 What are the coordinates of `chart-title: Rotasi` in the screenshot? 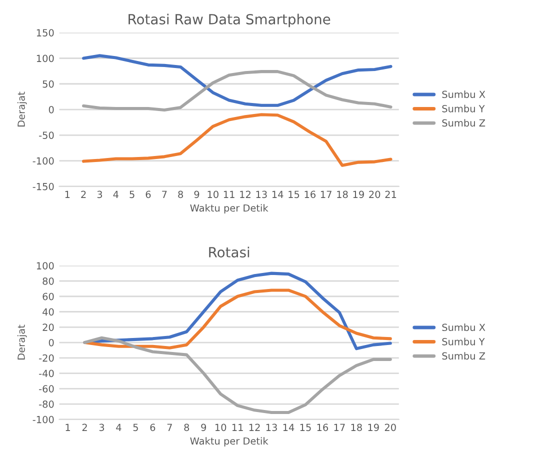 It's located at (229, 252).